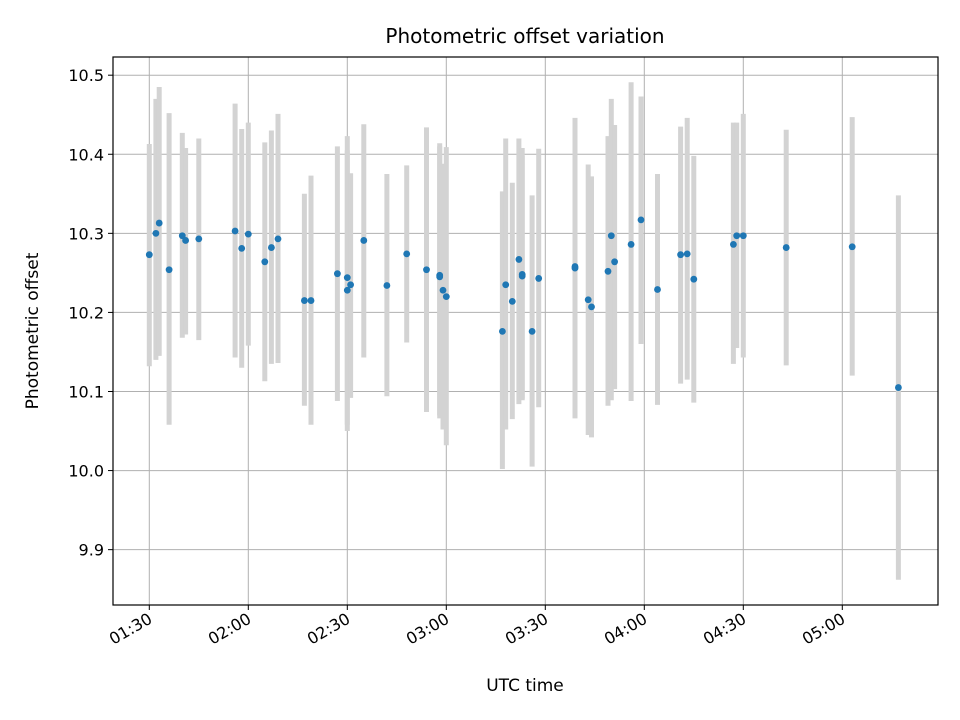 The height and width of the screenshot is (720, 960). Describe the element at coordinates (524, 36) in the screenshot. I see `chart-title: Photometric offset variation` at that location.